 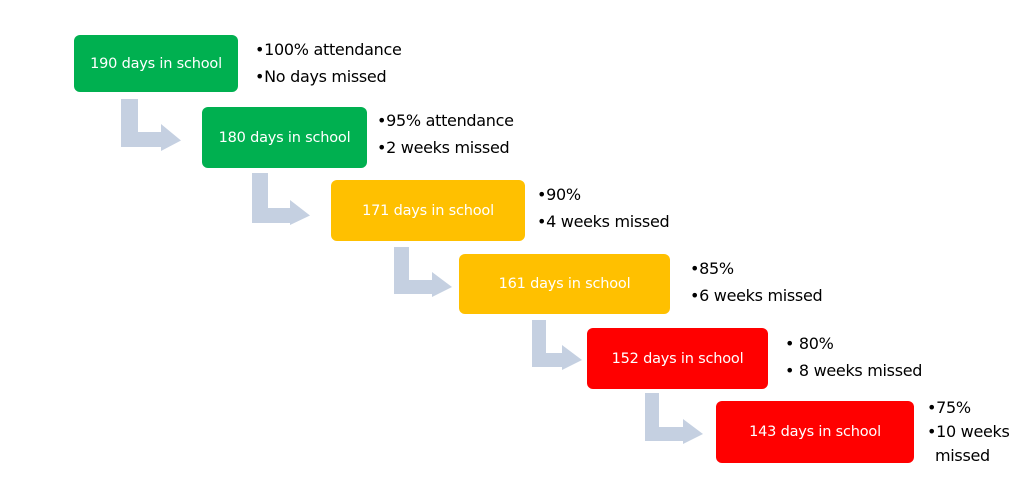 I want to click on note-missed: •4 weeks missed, so click(x=603, y=221).